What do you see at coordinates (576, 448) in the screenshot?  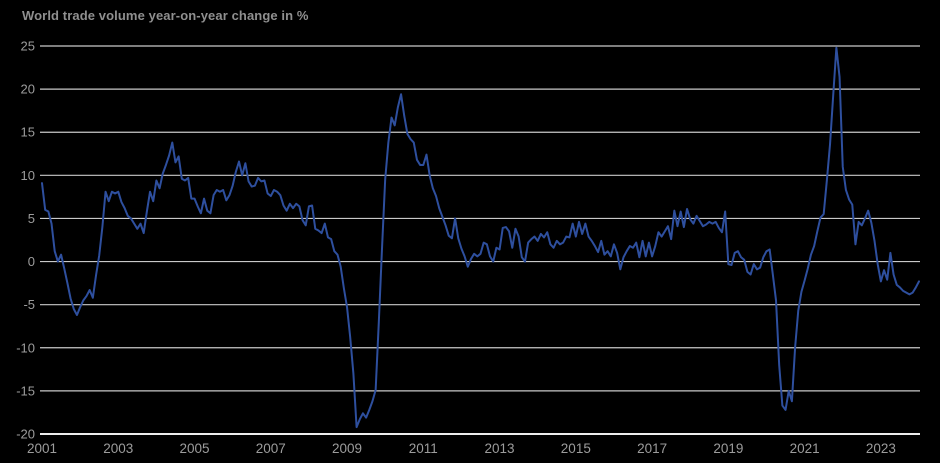 I see `x-tick-label: 2015` at bounding box center [576, 448].